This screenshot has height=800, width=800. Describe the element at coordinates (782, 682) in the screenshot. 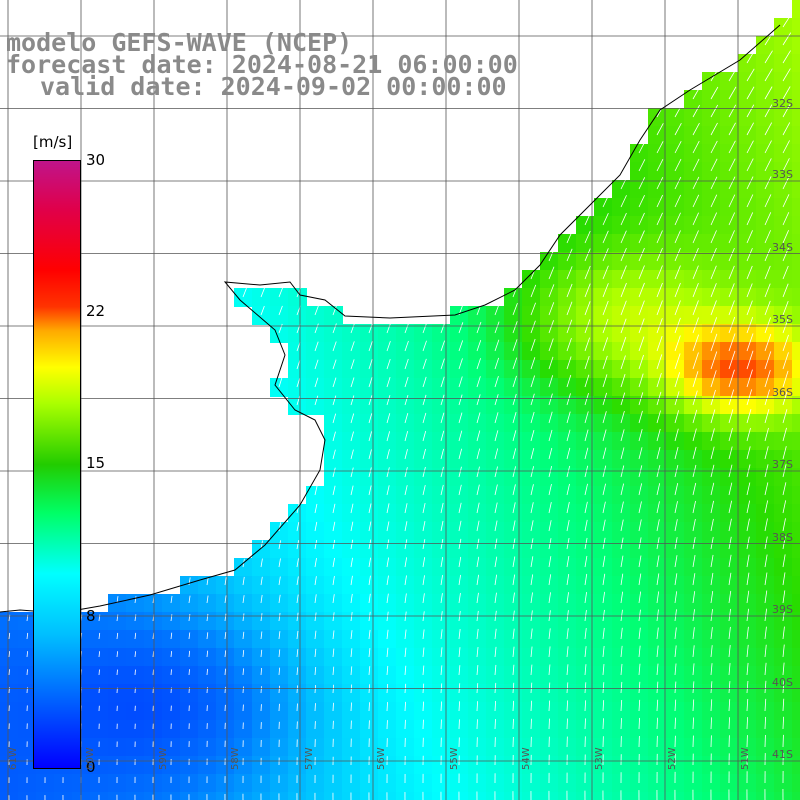

I see `lat-label-40s: 40S` at that location.